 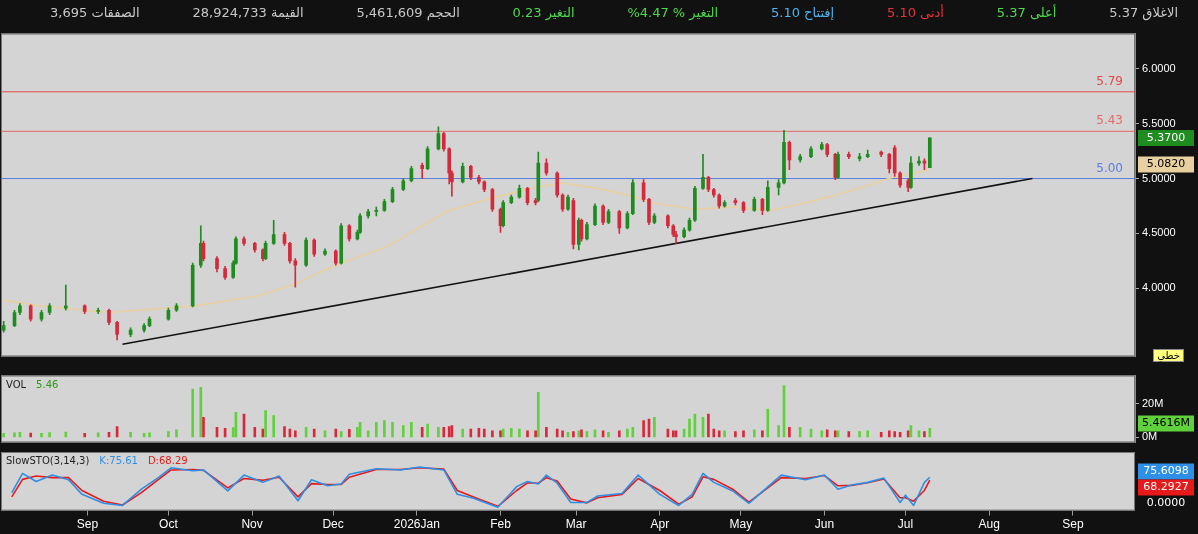 I want to click on text: 0.0000, so click(x=1166, y=503).